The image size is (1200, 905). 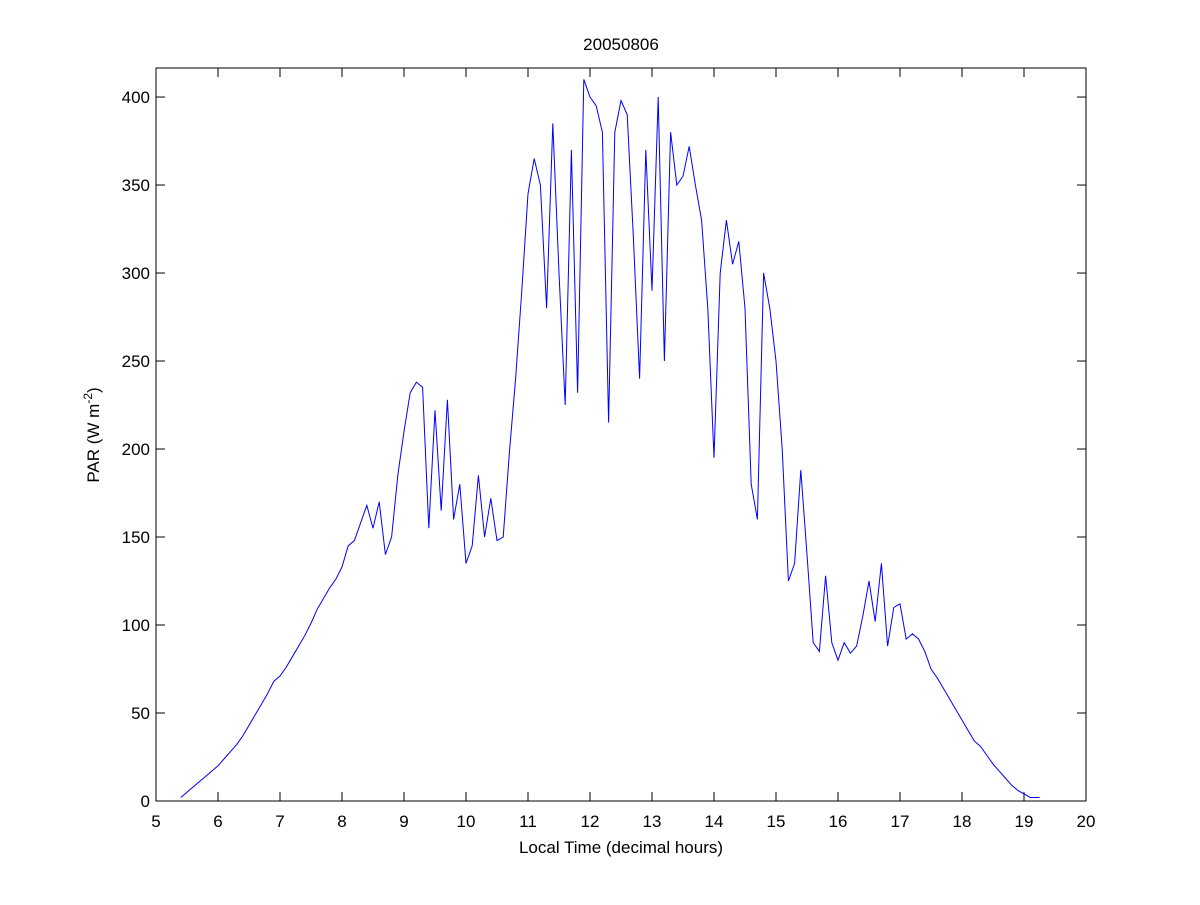 I want to click on y-label-main: PAR (W m, so click(x=93, y=443).